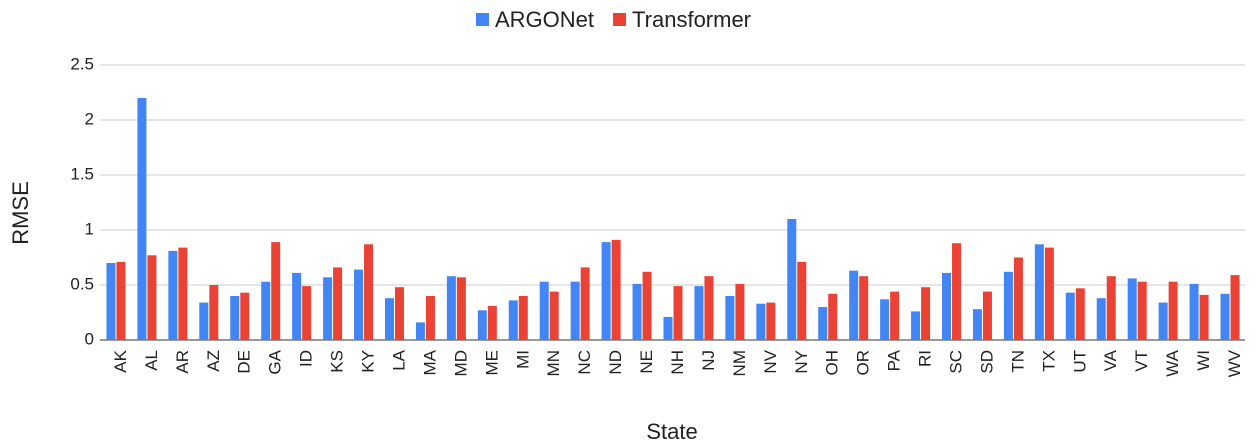  I want to click on y-tick-label: 0.5, so click(82, 283).